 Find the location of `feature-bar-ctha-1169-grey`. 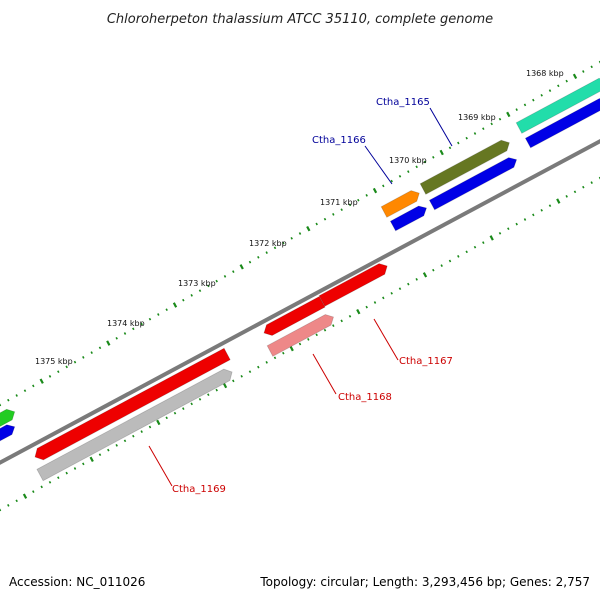

feature-bar-ctha-1169-grey is located at coordinates (134, 425).